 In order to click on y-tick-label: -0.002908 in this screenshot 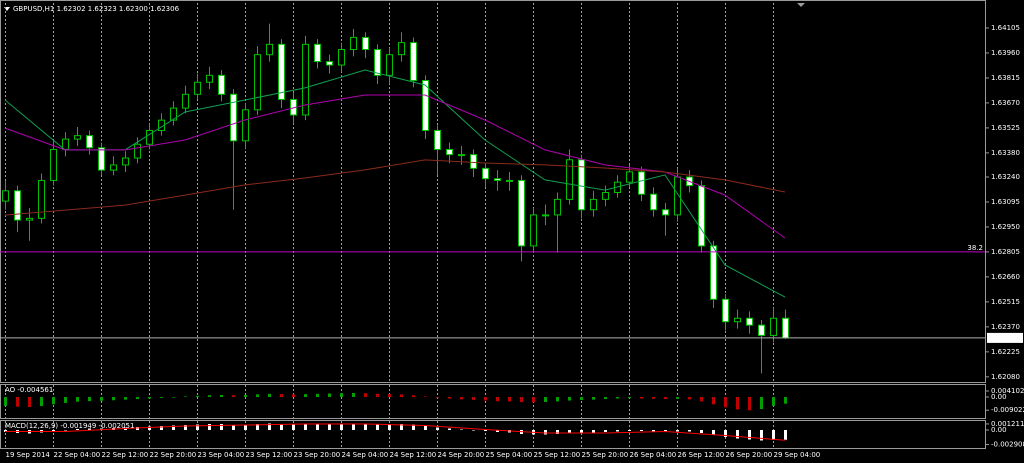, I will do `click(1007, 445)`.